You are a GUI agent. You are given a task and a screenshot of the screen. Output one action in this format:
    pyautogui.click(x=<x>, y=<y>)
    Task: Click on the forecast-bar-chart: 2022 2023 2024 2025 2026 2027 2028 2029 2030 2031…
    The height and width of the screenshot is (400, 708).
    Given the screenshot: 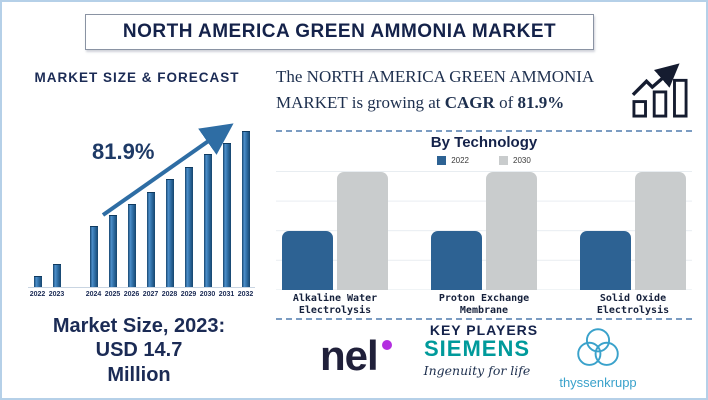 What is the action you would take?
    pyautogui.click(x=141, y=215)
    